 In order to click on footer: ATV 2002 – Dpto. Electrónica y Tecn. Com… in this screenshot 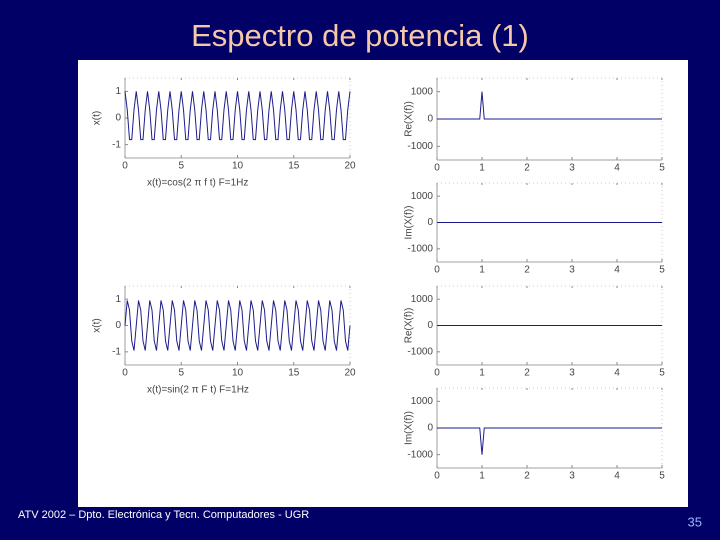, I will do `click(163, 515)`.